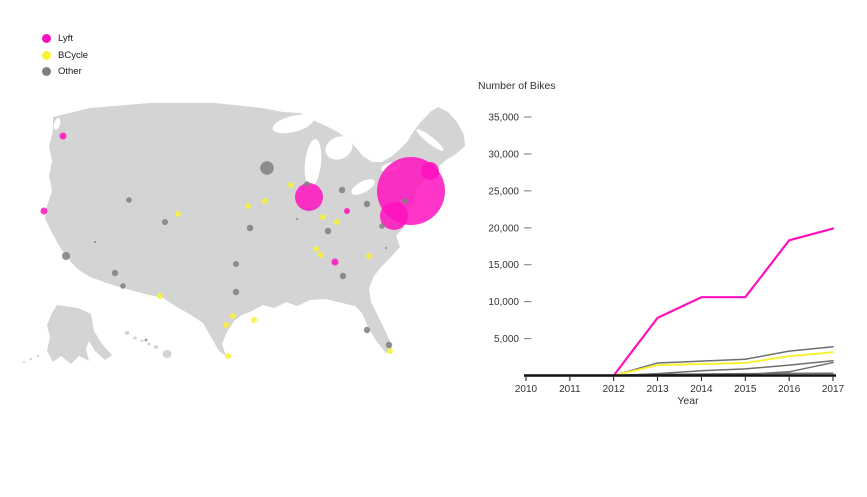 The width and height of the screenshot is (867, 497). What do you see at coordinates (148, 344) in the screenshot?
I see `hawaii` at bounding box center [148, 344].